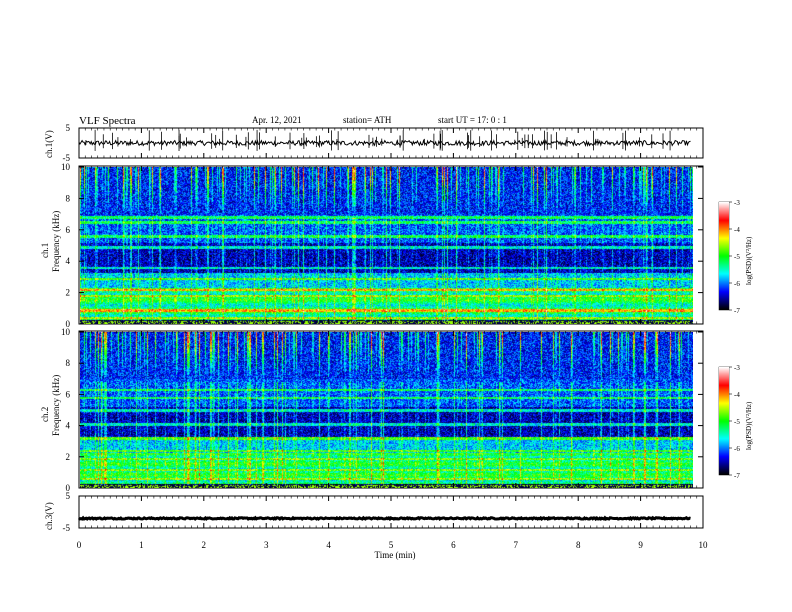 This screenshot has height=612, width=792. Describe the element at coordinates (749, 260) in the screenshot. I see `ch1-colorbar-label: log(PSD)(V²/Hz)` at that location.